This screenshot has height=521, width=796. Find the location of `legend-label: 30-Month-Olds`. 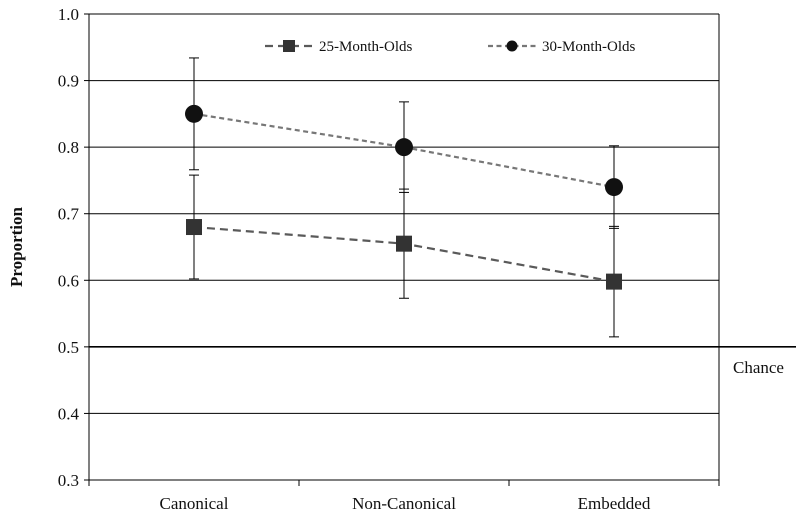

legend-label: 30-Month-Olds is located at coordinates (588, 47).